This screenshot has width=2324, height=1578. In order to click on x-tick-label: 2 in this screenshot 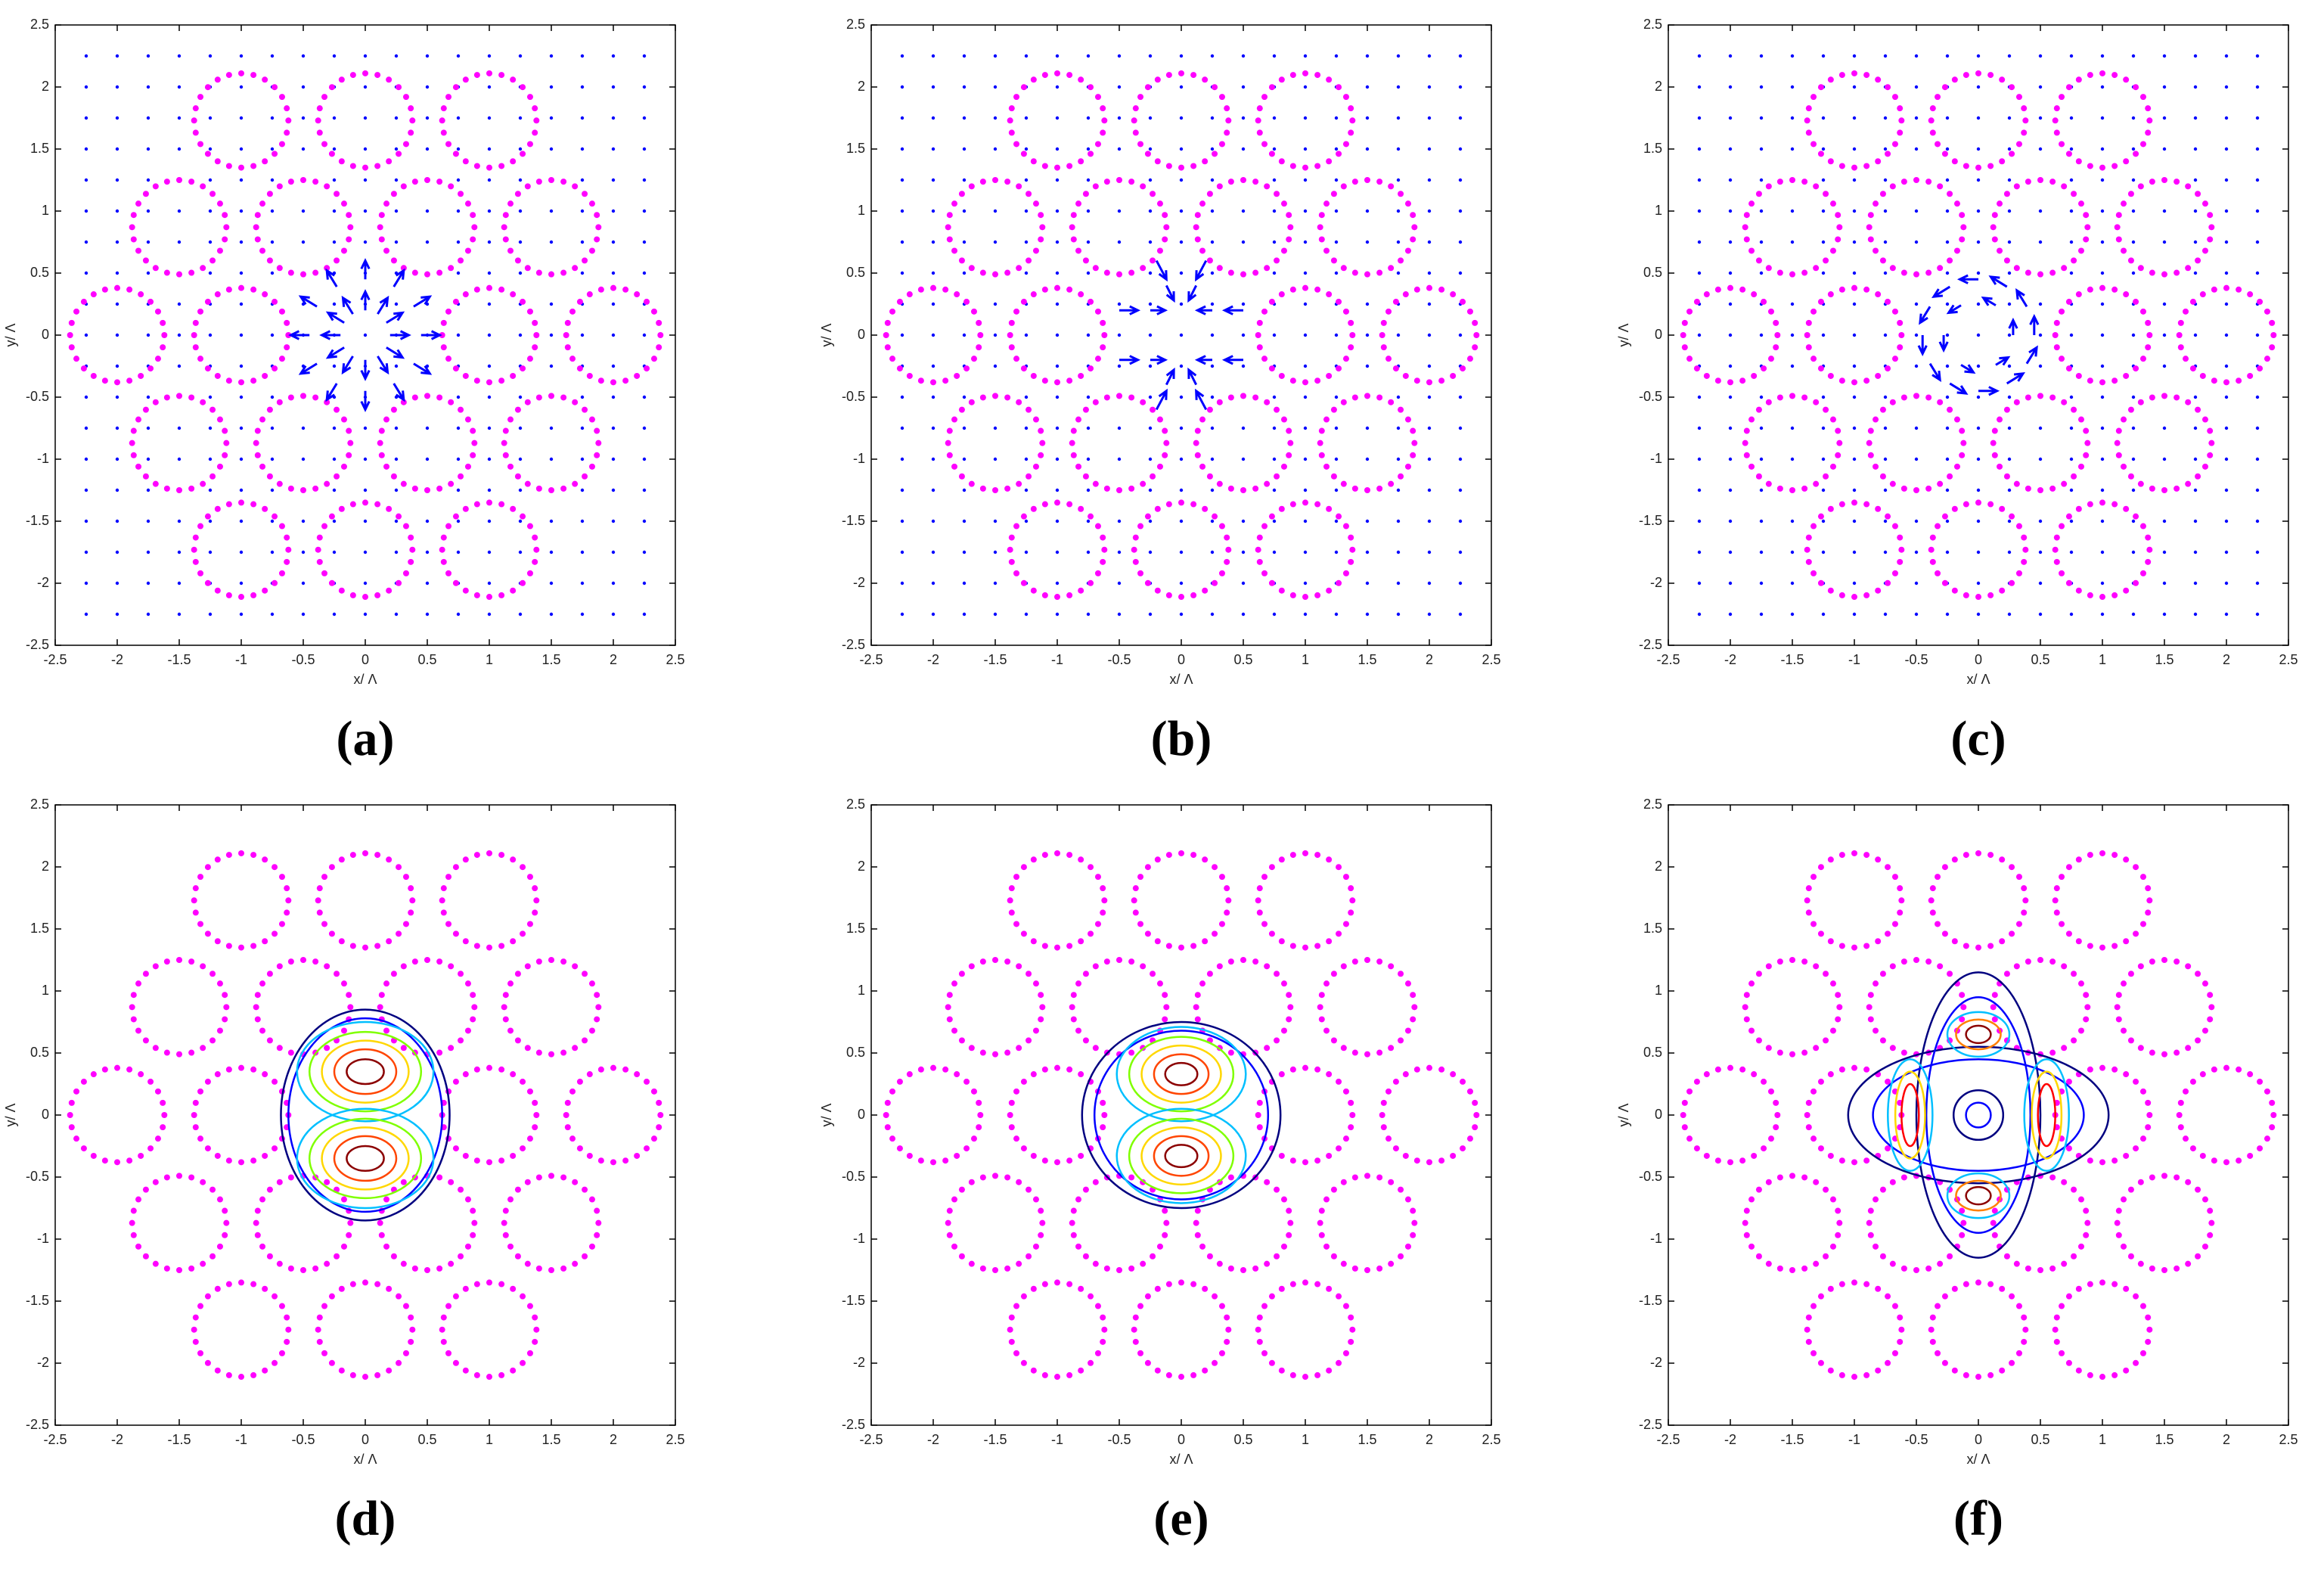, I will do `click(1429, 1439)`.